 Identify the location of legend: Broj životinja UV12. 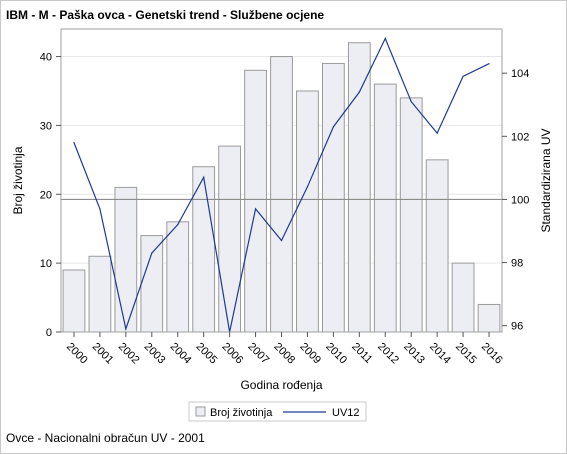
(277, 411).